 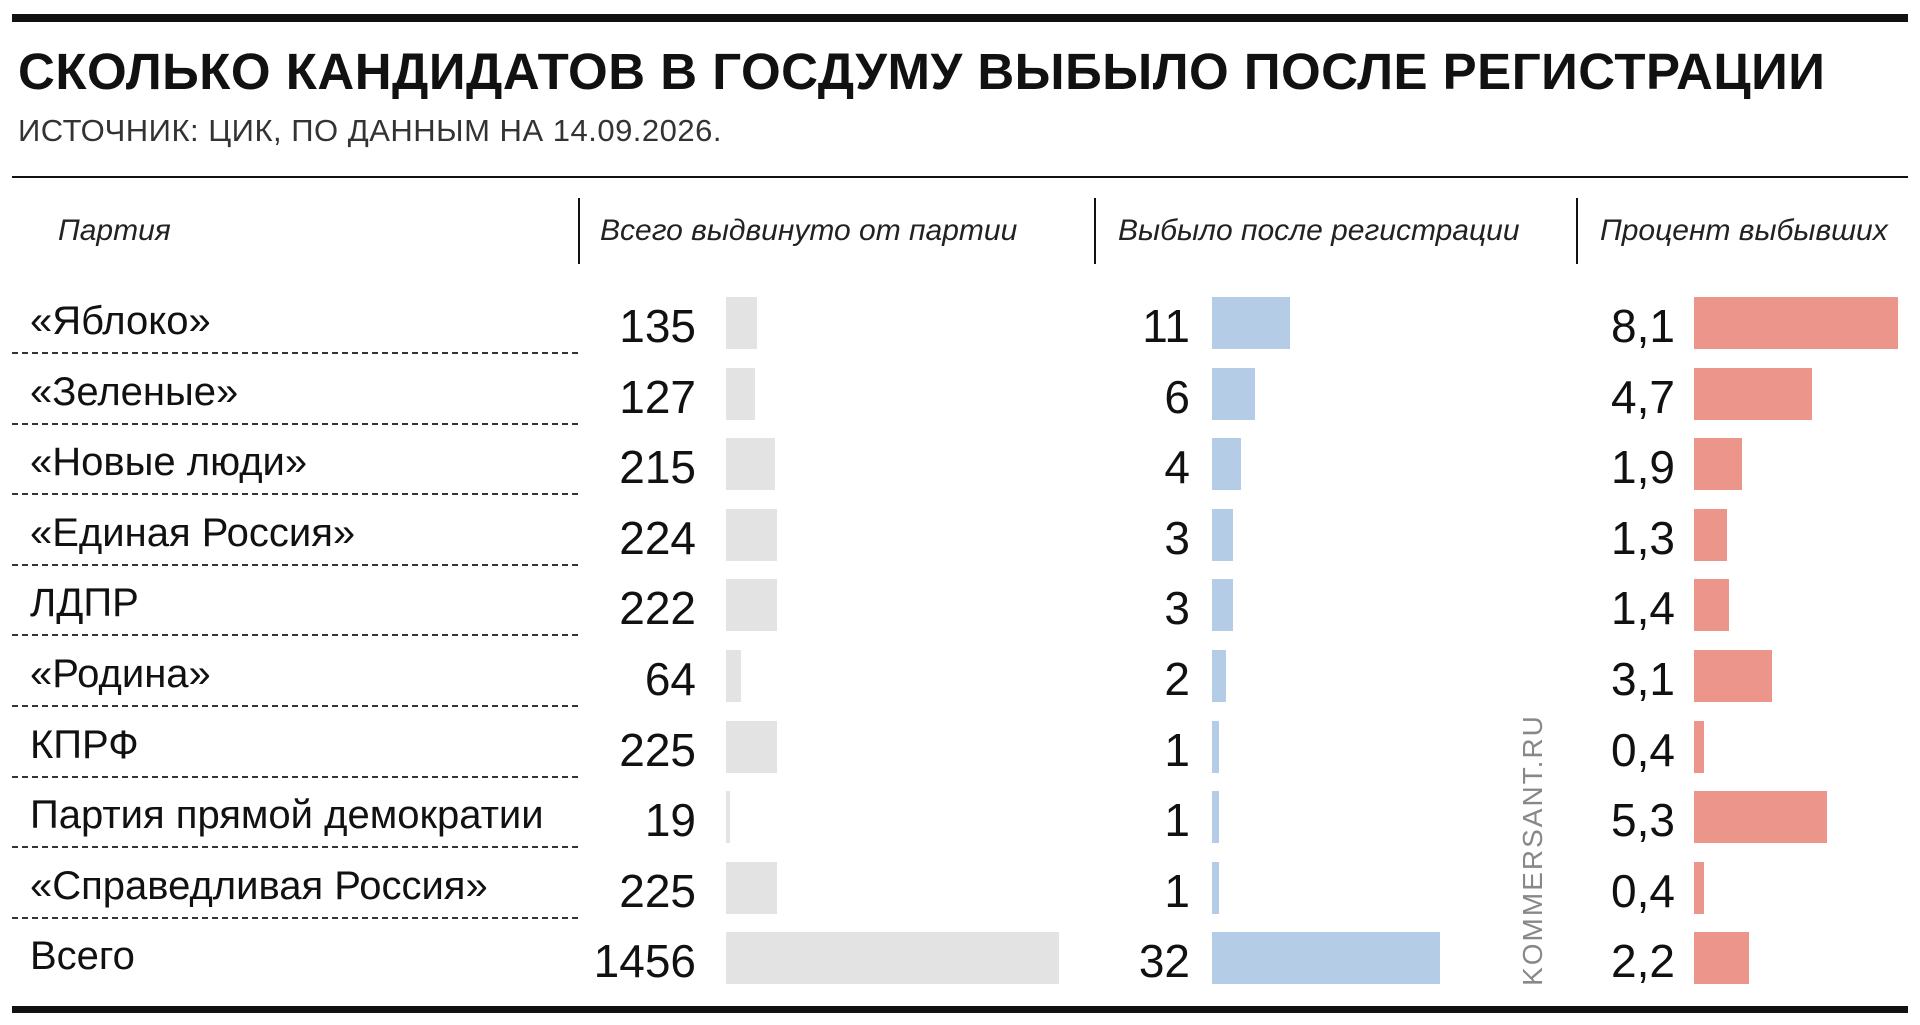 What do you see at coordinates (370, 130) in the screenshot?
I see `chart-subtitle: ИСТОЧНИК: ЦИК, ПО ДАННЫМ НА 14.09.2026.` at bounding box center [370, 130].